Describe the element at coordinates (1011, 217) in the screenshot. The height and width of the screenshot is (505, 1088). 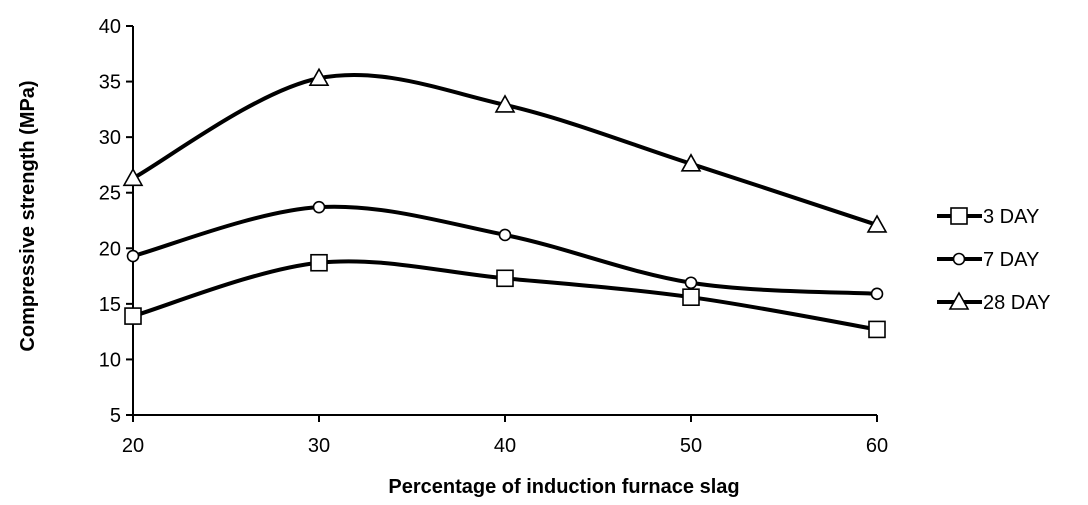
I see `legend-label-3-day: 3 DAY` at that location.